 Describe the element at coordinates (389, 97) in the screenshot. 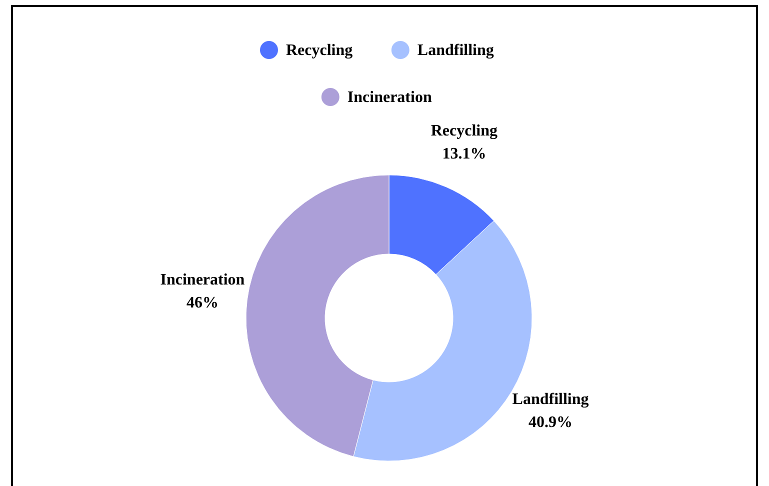

I see `legend-label: Incineration` at that location.